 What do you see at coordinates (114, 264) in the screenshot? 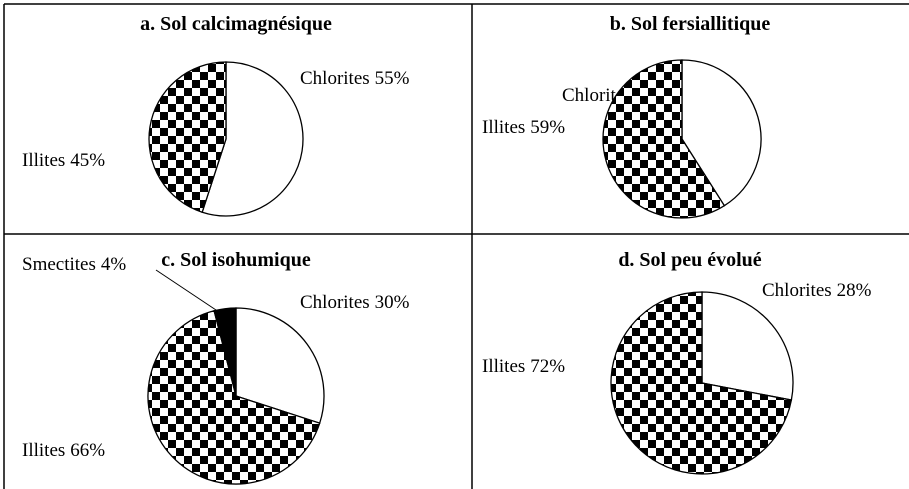
I see `slice-value-label: 4%` at bounding box center [114, 264].